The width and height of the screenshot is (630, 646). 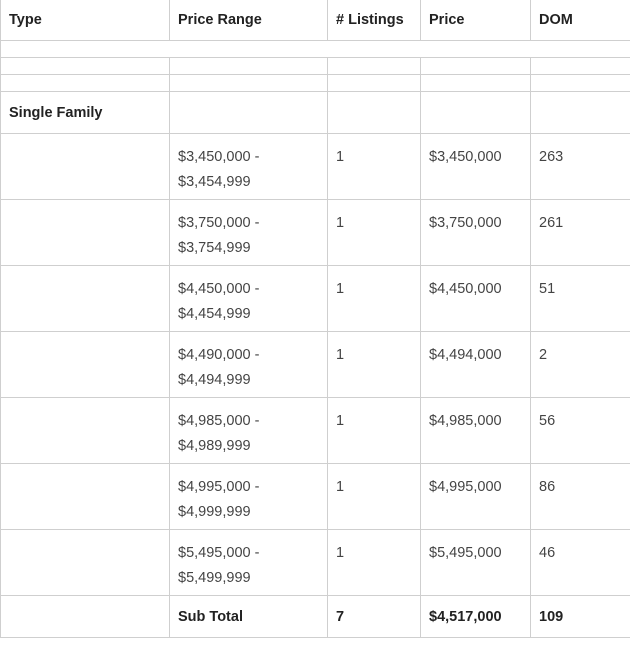 What do you see at coordinates (475, 20) in the screenshot?
I see `header-price: Price` at bounding box center [475, 20].